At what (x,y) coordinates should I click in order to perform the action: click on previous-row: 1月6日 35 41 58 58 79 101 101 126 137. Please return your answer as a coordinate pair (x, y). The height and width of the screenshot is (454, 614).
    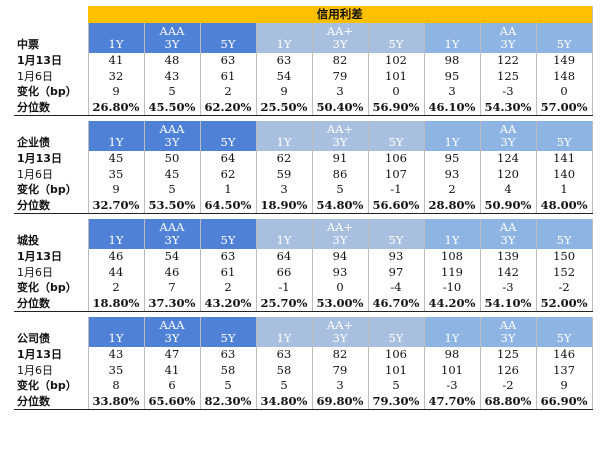
    Looking at the image, I should click on (303, 370).